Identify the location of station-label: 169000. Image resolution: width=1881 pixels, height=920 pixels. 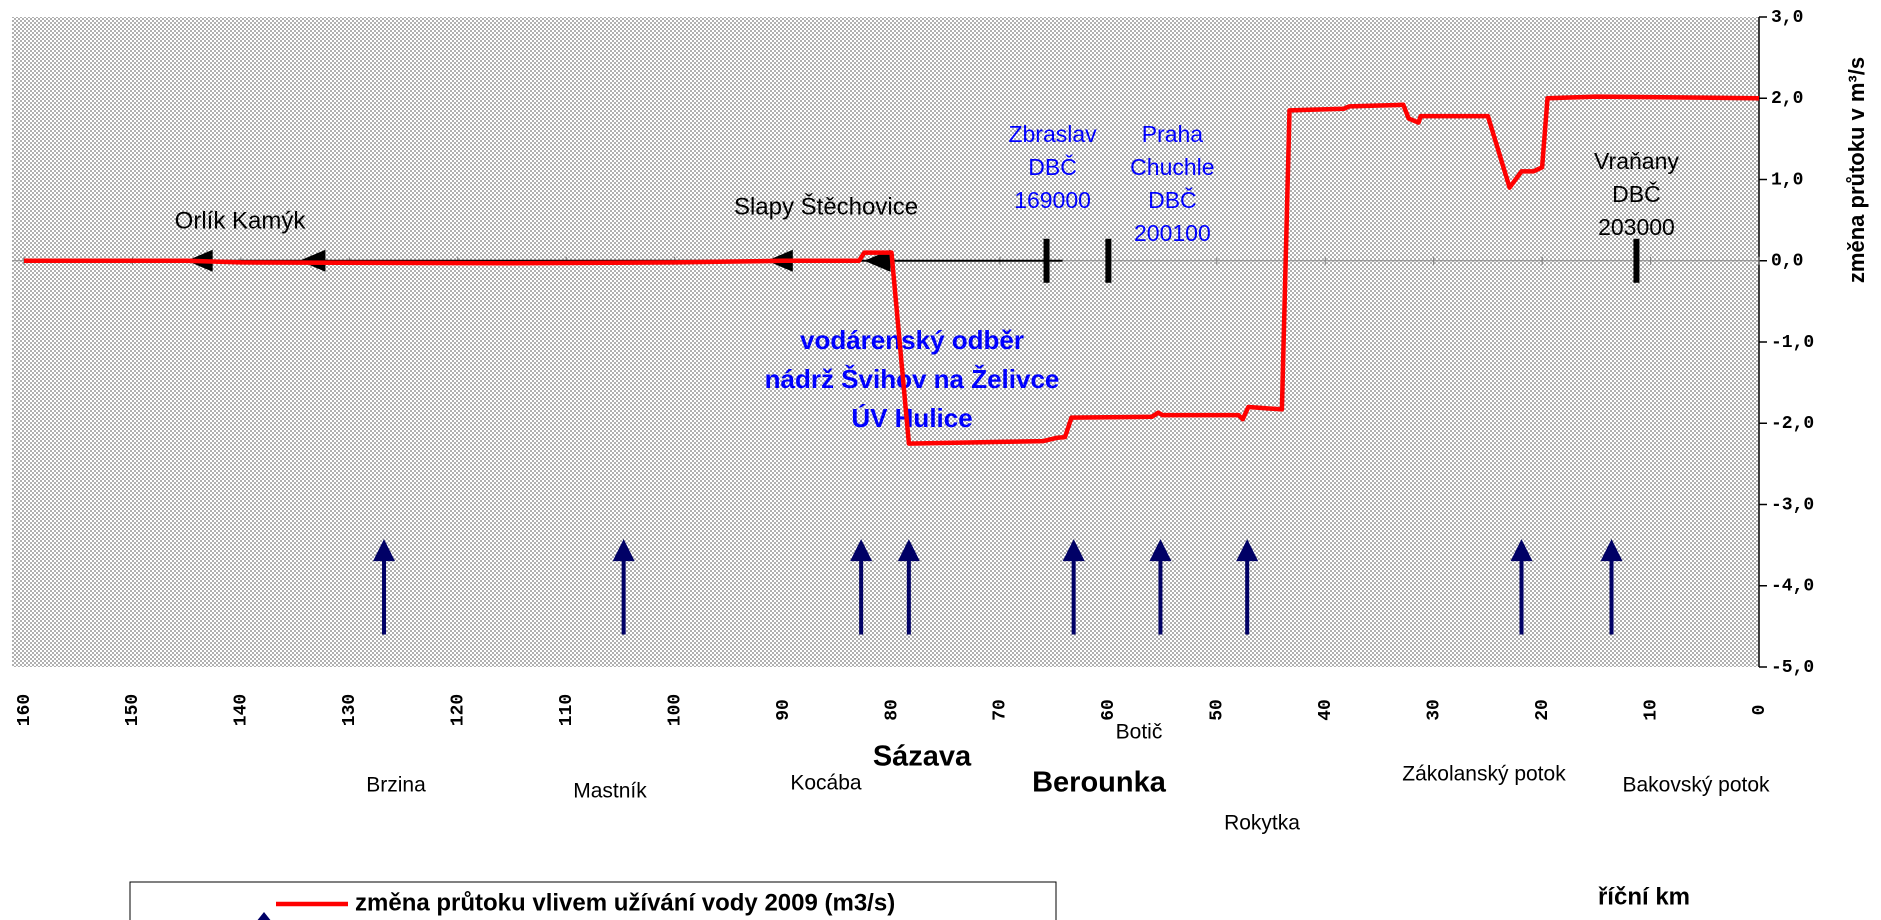
(1052, 200).